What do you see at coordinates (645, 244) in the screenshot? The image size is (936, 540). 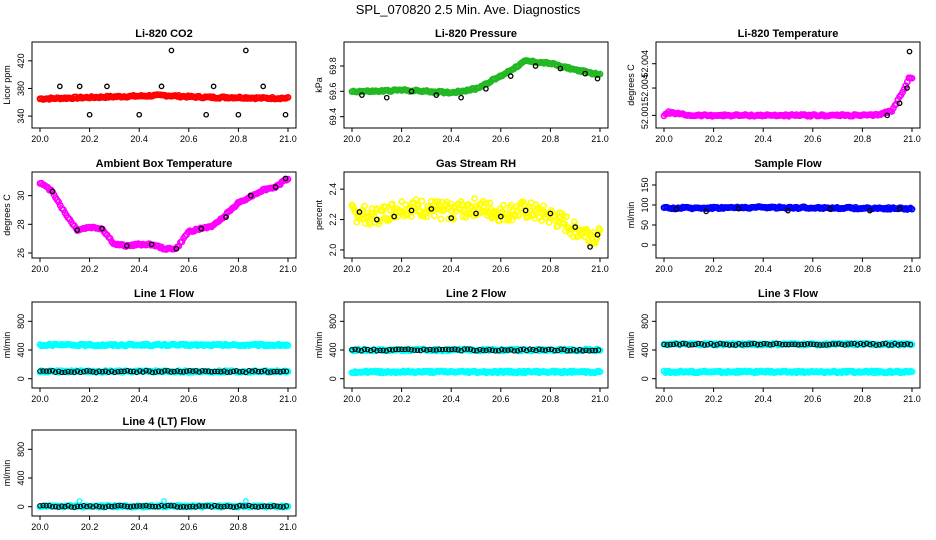 I see `y-tick-label: 0` at bounding box center [645, 244].